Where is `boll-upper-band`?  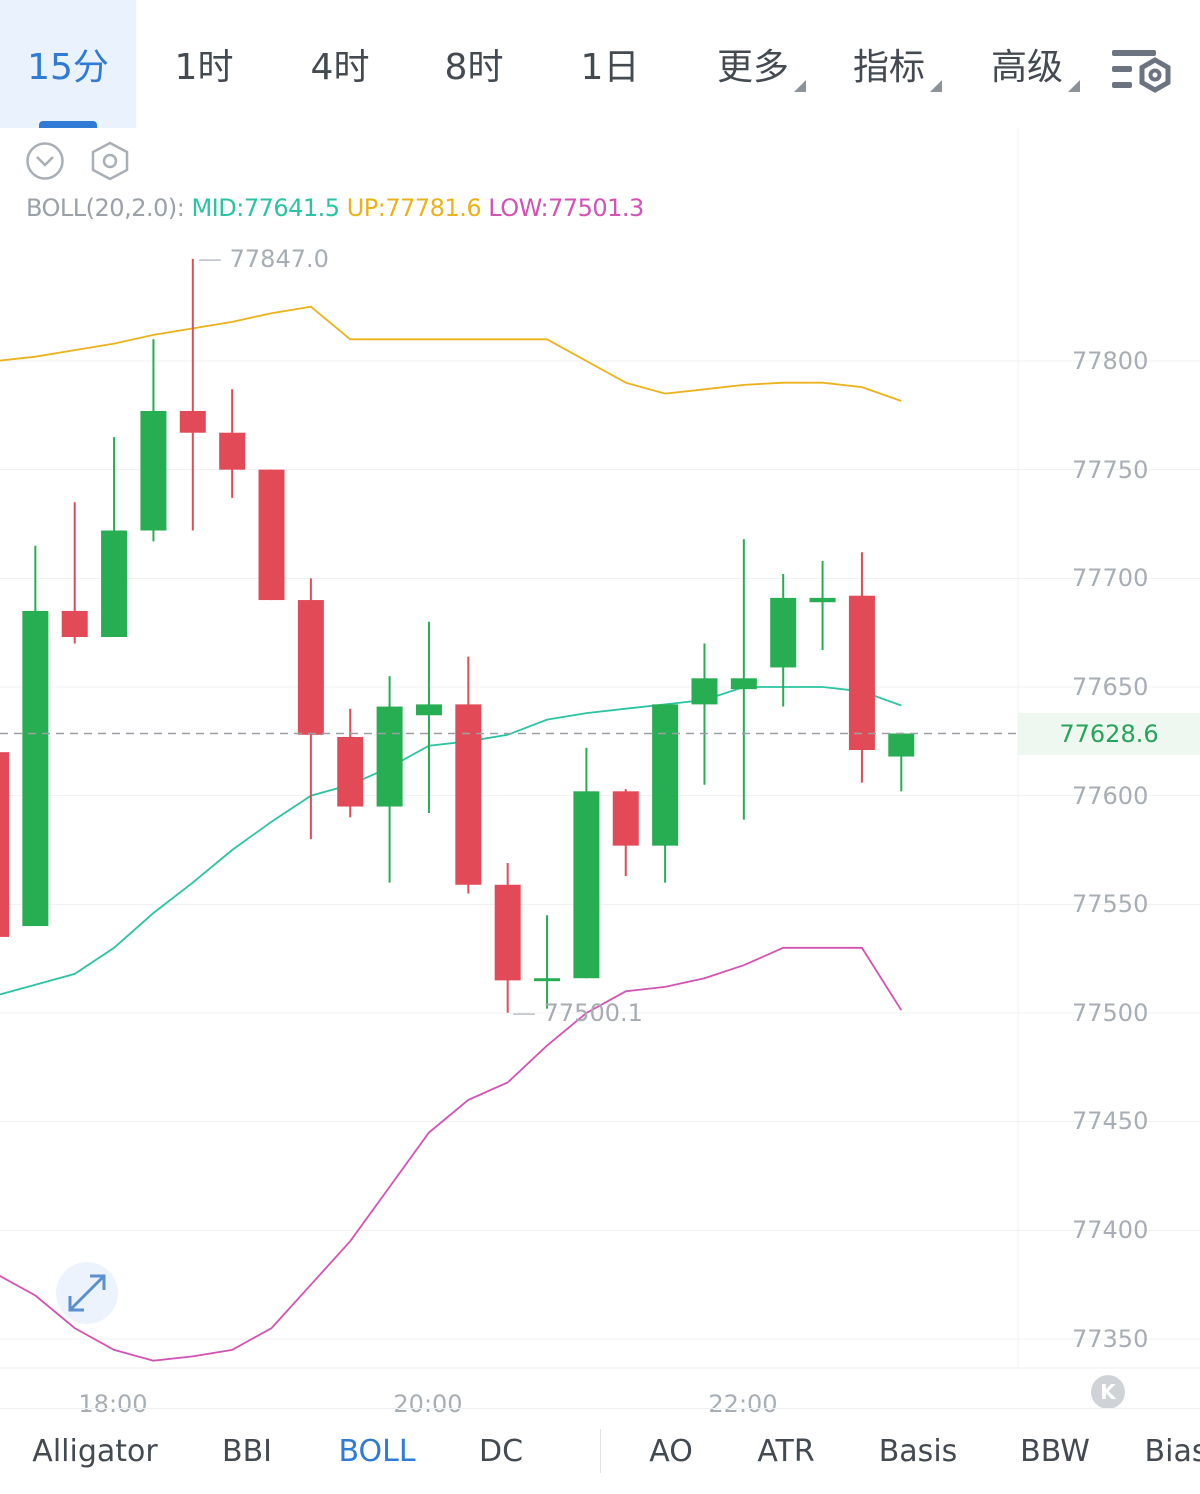 boll-upper-band is located at coordinates (451, 353).